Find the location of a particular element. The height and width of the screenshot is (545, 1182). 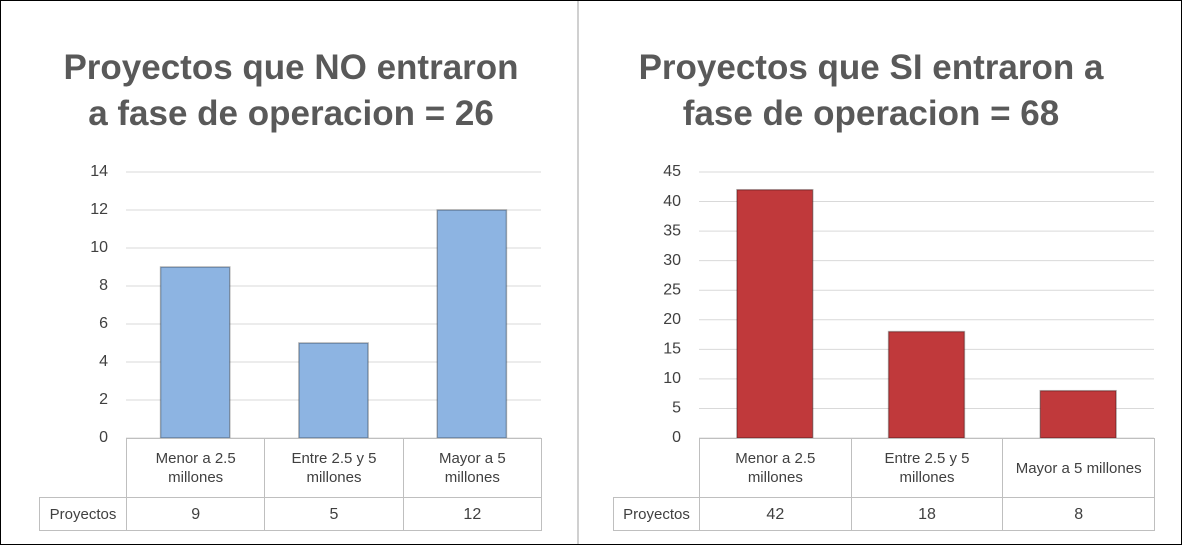

y-tick-label: 15 is located at coordinates (672, 349).